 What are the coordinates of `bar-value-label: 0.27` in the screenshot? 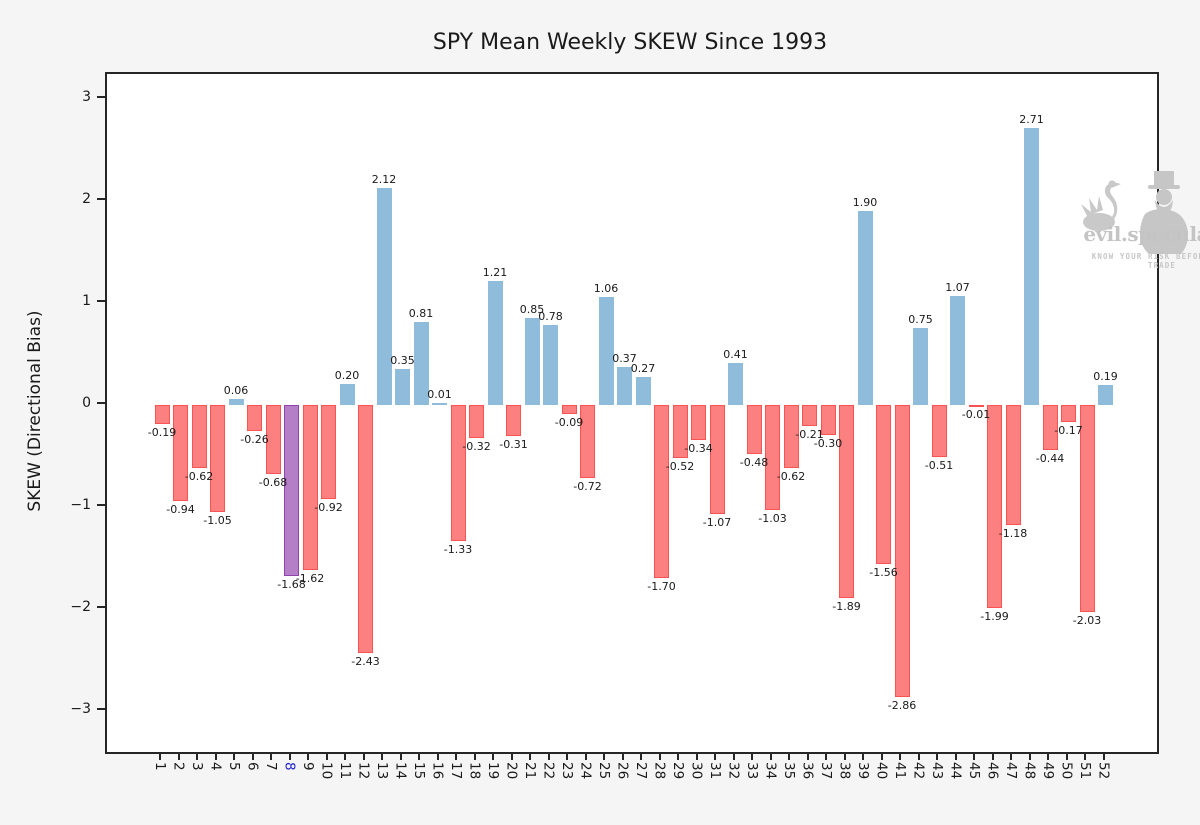 It's located at (643, 369).